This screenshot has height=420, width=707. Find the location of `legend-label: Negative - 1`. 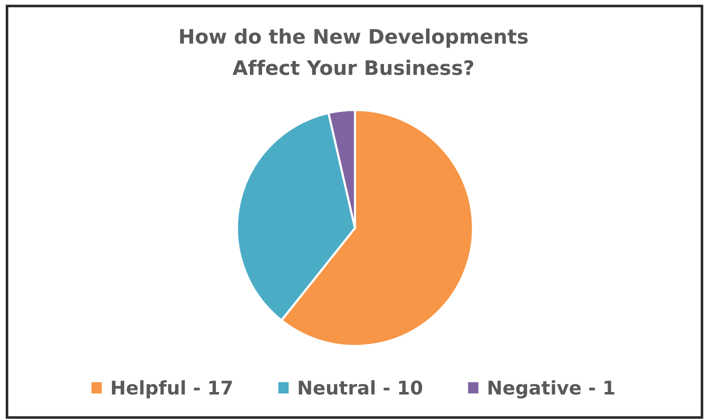

legend-label: Negative - 1 is located at coordinates (551, 389).